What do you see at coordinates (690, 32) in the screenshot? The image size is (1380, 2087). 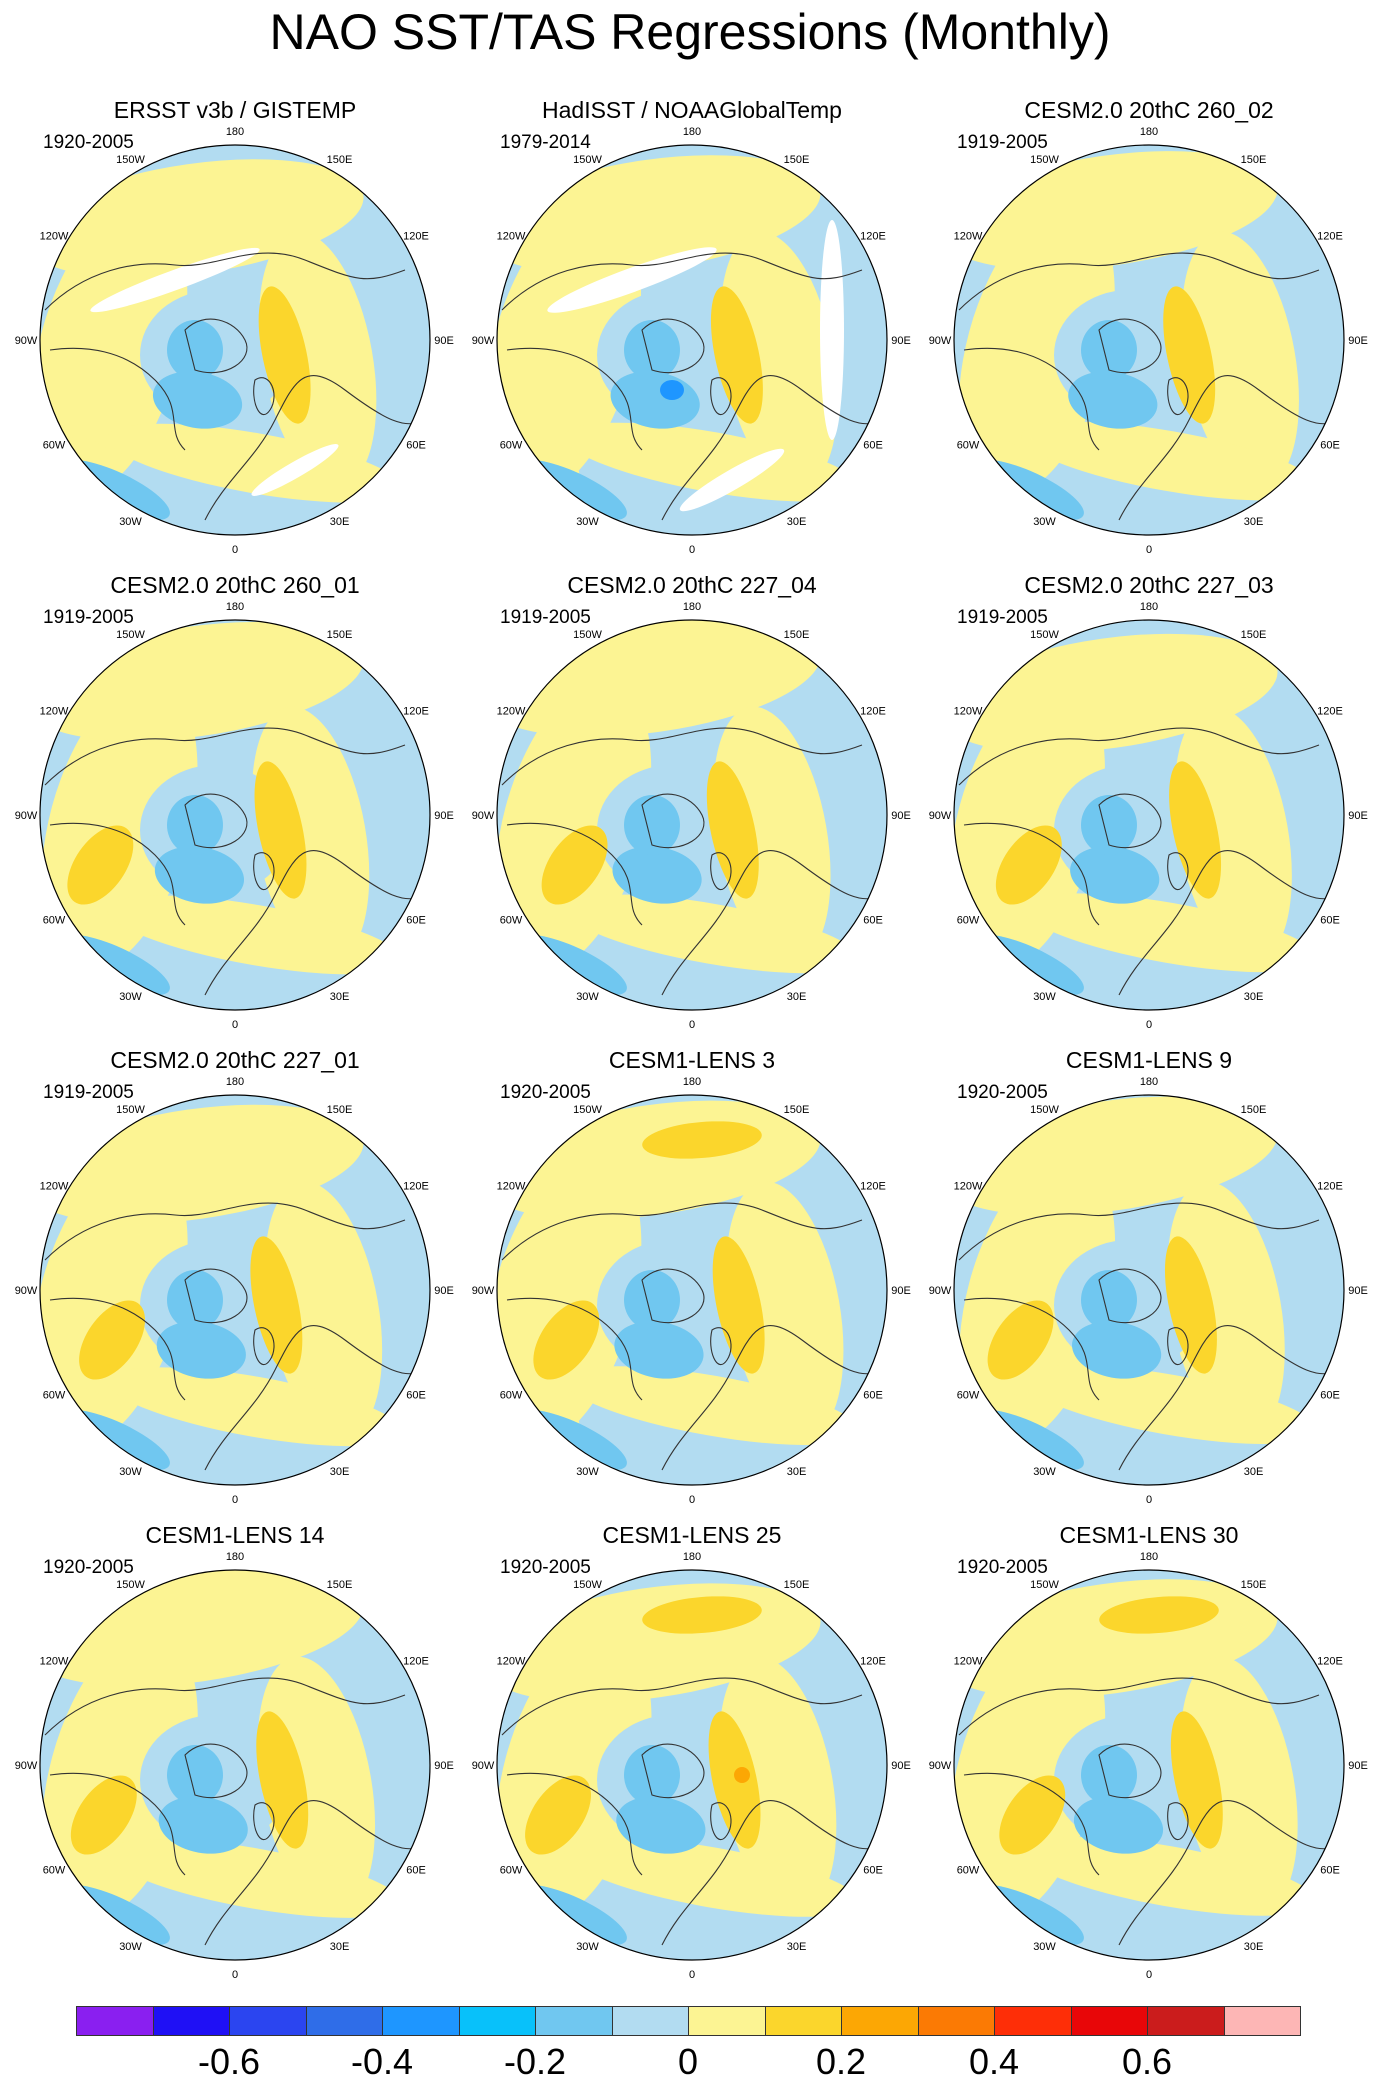 I see `figure-title: NAO SST/TAS Regressions (Monthly)` at bounding box center [690, 32].